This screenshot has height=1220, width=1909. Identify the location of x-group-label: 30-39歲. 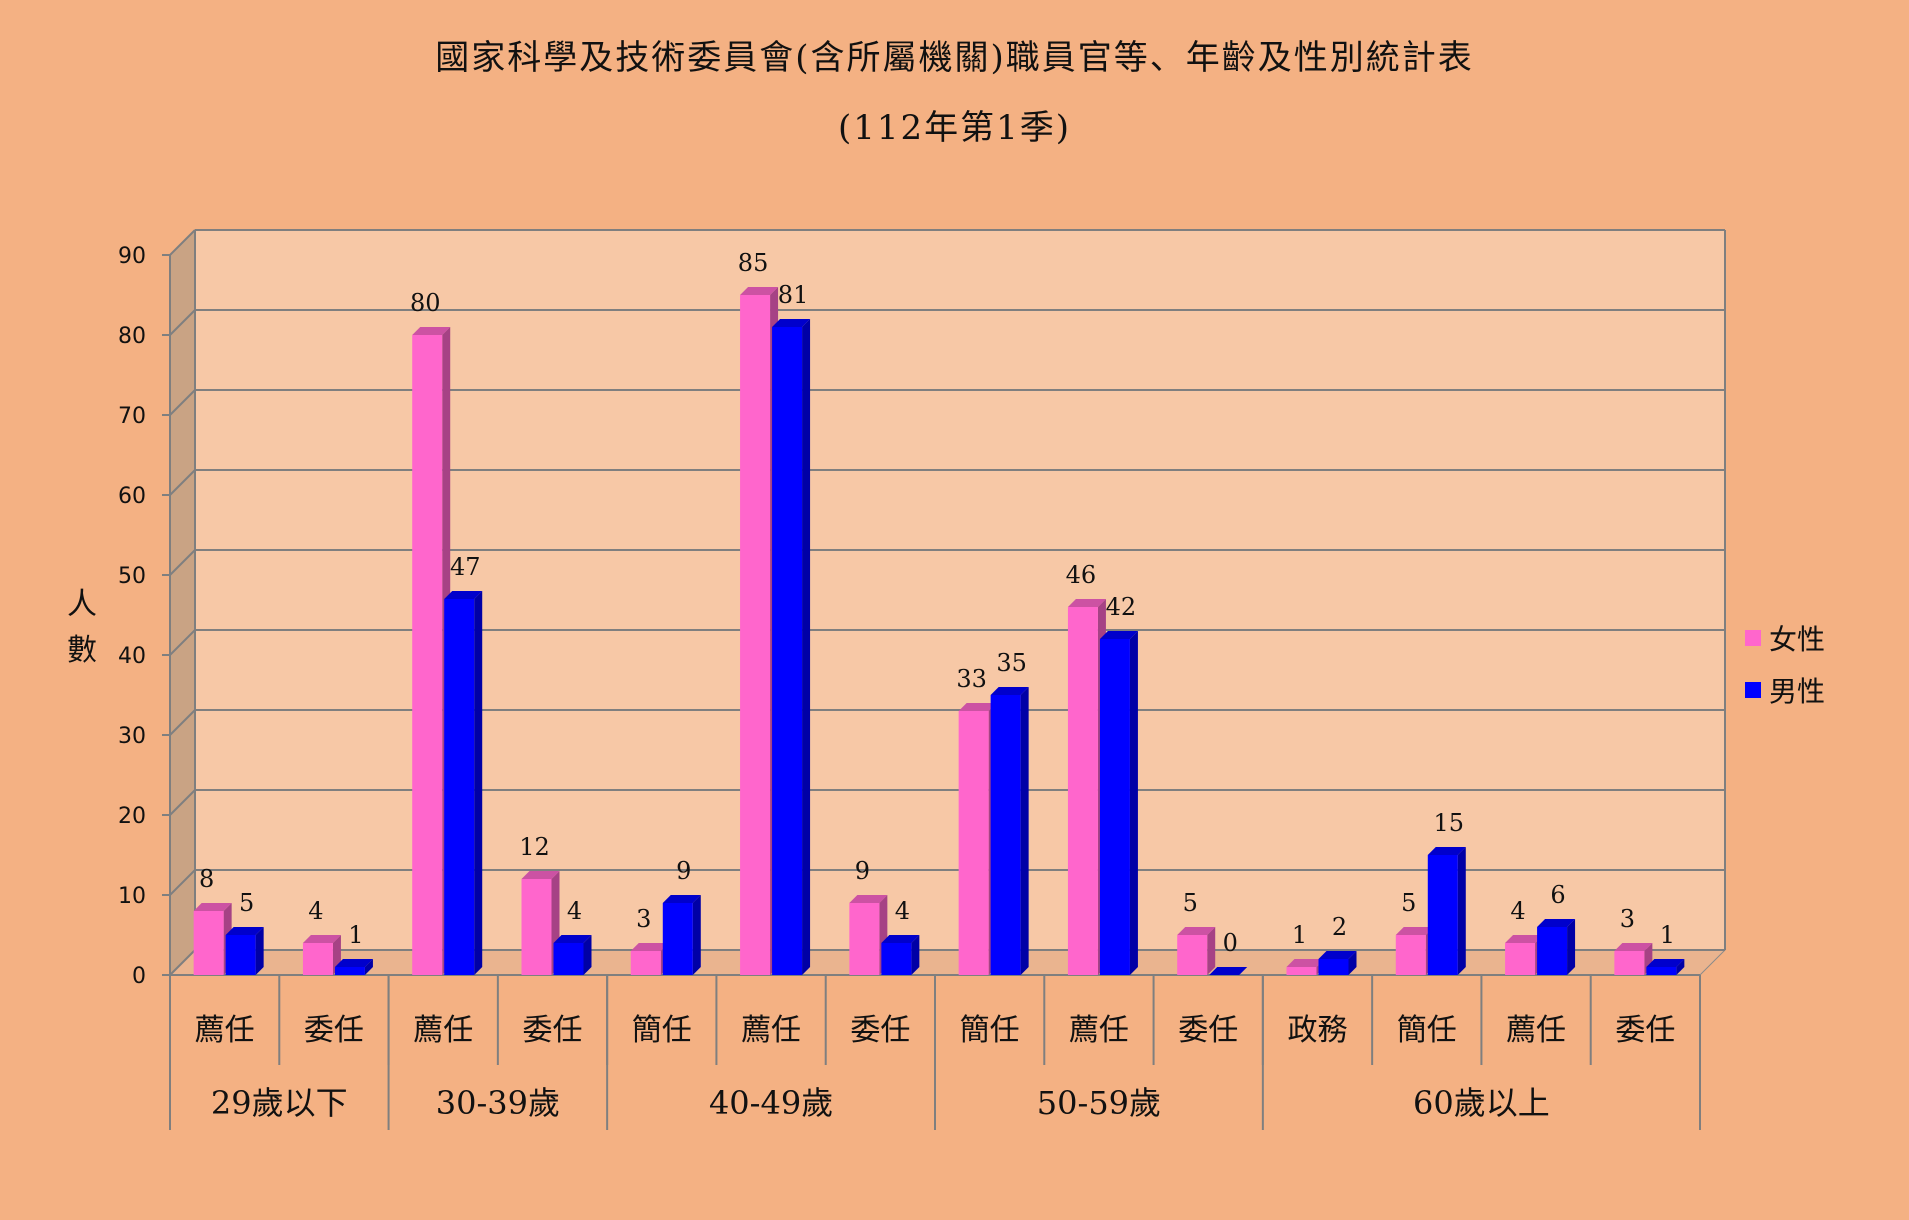
(498, 1103).